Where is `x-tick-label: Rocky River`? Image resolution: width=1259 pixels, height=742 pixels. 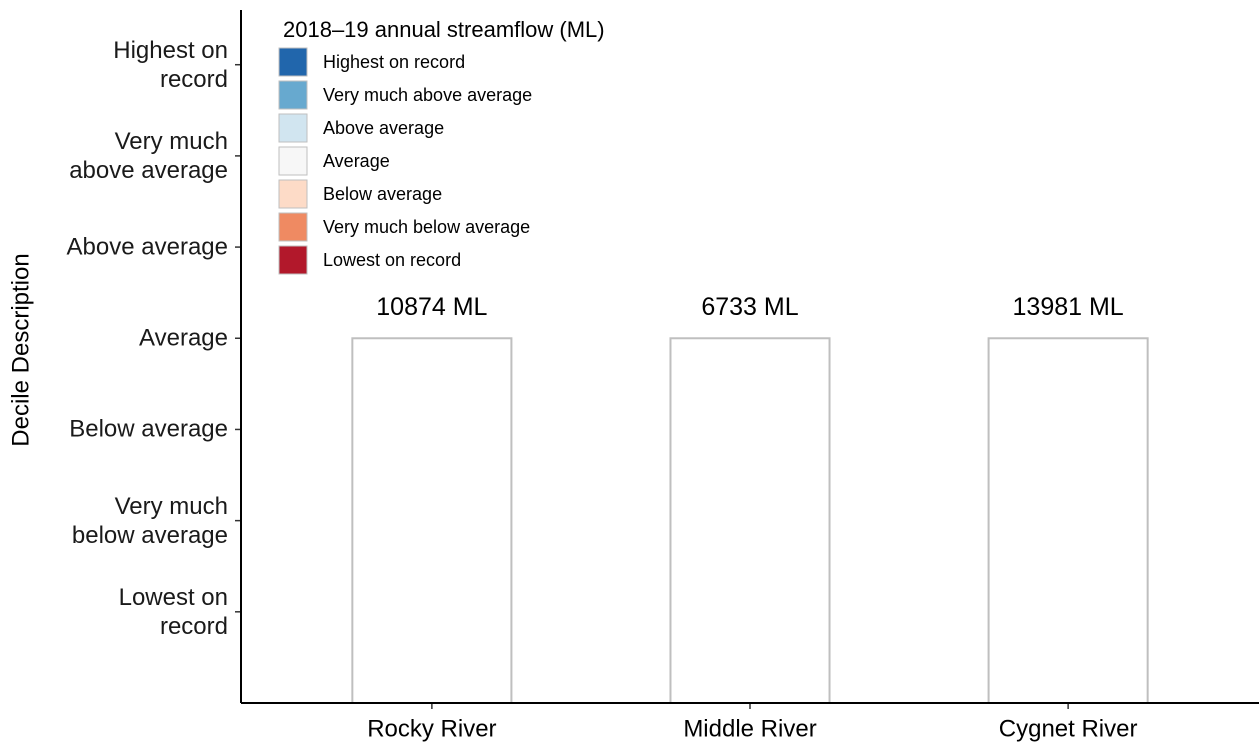 x-tick-label: Rocky River is located at coordinates (431, 728).